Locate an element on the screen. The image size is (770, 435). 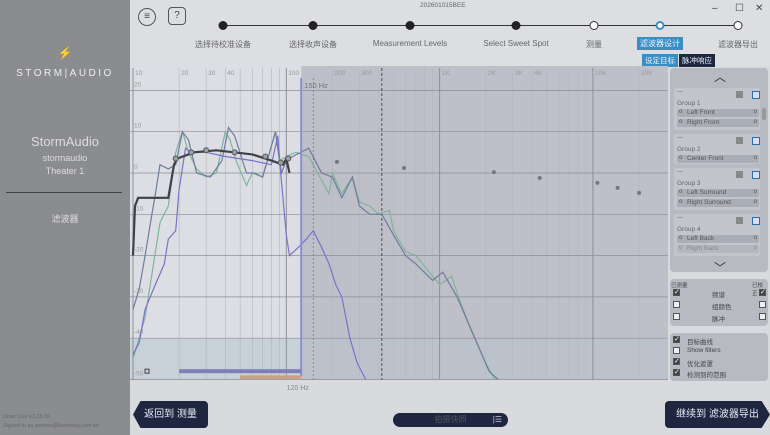
step-label: Measurement Levels is located at coordinates (410, 43).